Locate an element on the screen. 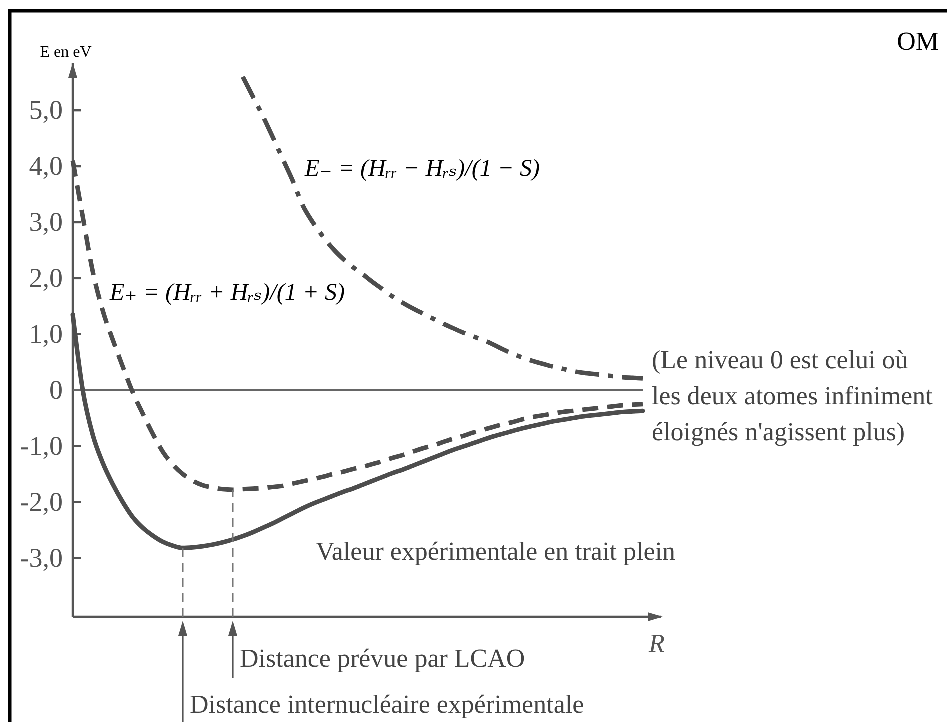  text: OM is located at coordinates (918, 41).